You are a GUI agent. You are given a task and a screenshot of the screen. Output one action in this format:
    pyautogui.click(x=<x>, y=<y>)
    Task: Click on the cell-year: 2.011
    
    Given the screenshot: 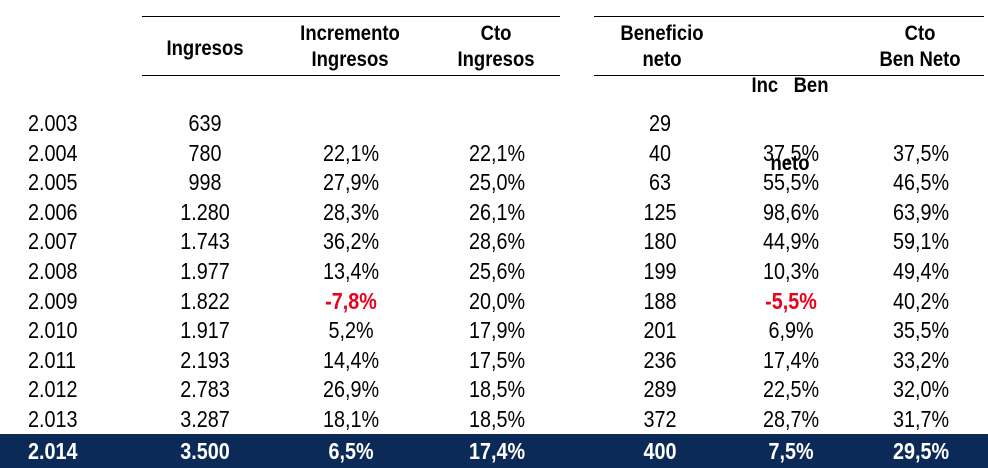 What is the action you would take?
    pyautogui.click(x=52, y=360)
    